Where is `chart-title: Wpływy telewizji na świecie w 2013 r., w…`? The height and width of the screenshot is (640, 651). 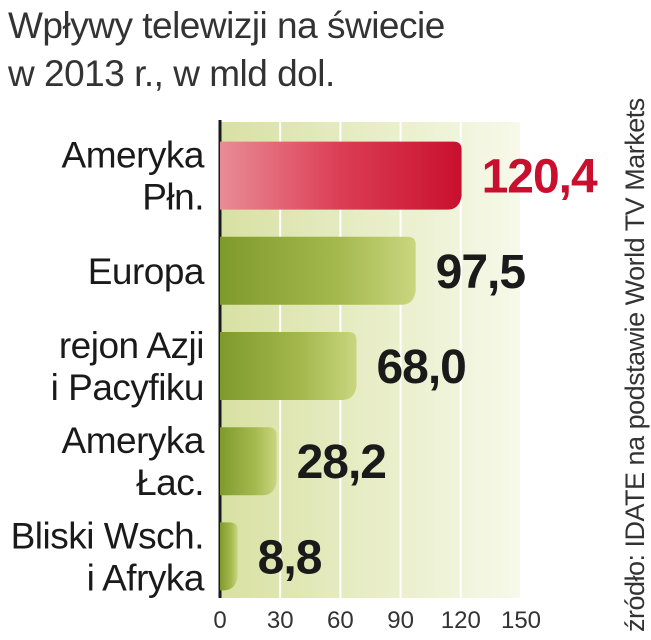
chart-title: Wpływy telewizji na świecie w 2013 r., w… is located at coordinates (288, 50).